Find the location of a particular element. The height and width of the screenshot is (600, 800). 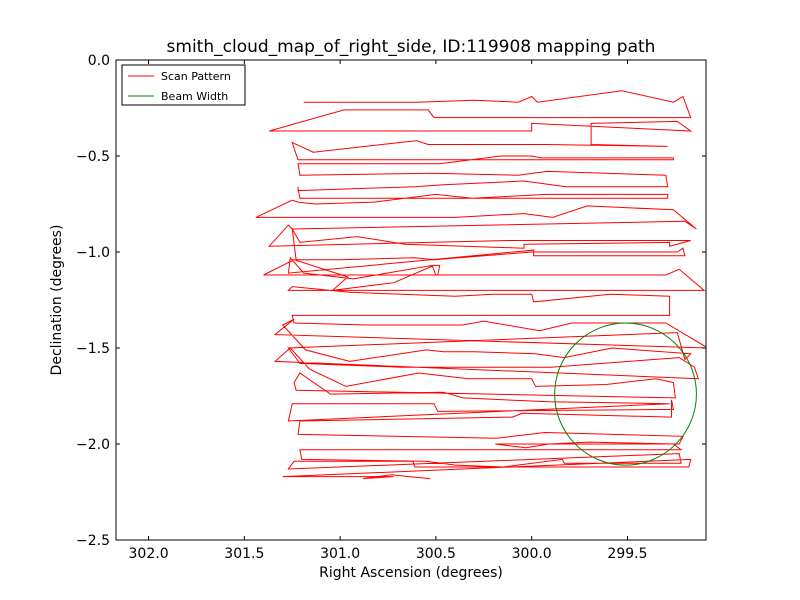

x-tick-label: 299.5 is located at coordinates (627, 554).